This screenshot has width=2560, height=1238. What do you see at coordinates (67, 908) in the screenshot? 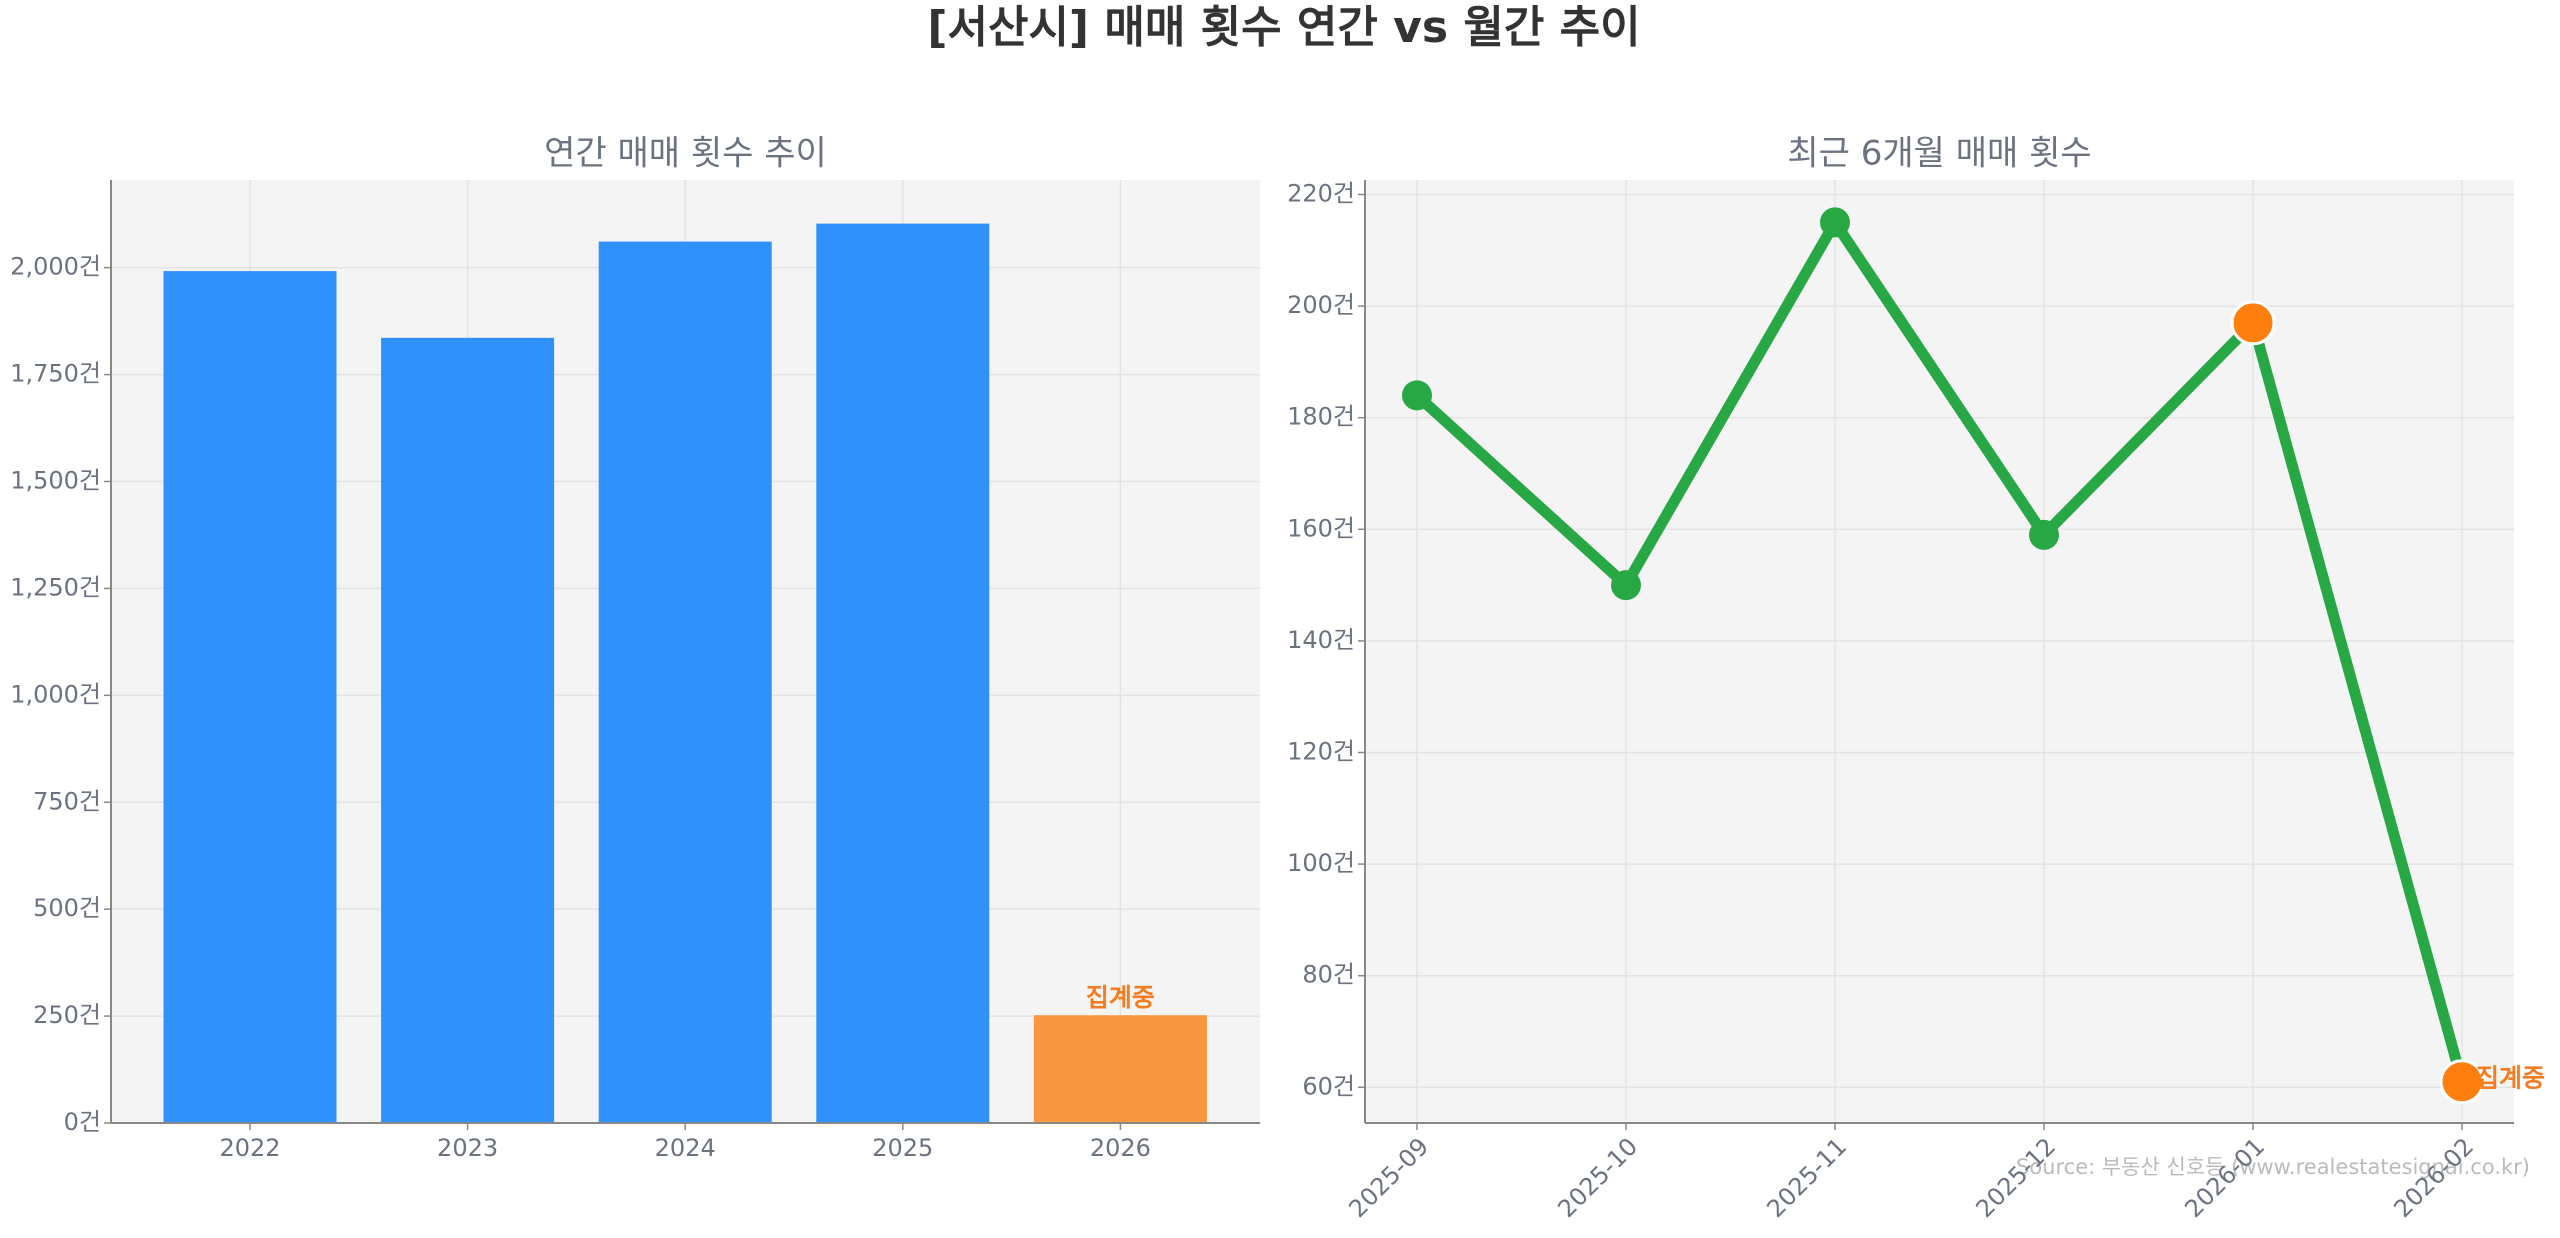
I see `y-tick-label: 500건` at bounding box center [67, 908].